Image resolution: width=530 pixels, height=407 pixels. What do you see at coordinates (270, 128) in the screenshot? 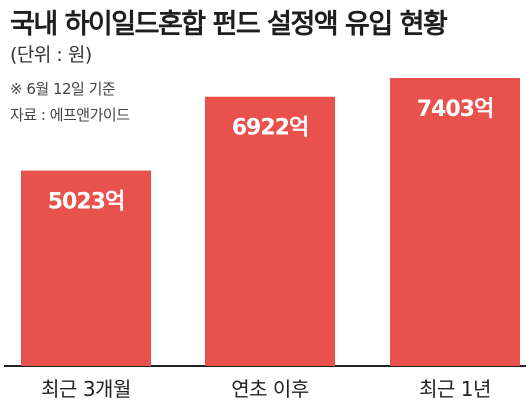
I see `bar-value-label-2: 6922억` at bounding box center [270, 128].